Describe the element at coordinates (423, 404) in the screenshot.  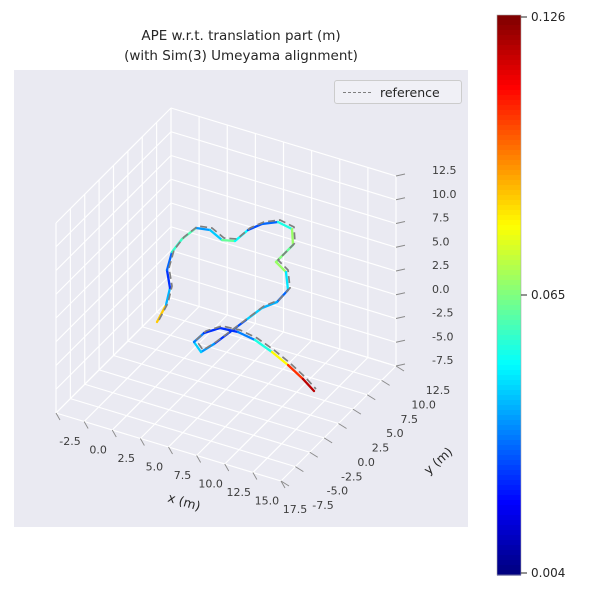
I see `y-tick-label: 10.0` at that location.